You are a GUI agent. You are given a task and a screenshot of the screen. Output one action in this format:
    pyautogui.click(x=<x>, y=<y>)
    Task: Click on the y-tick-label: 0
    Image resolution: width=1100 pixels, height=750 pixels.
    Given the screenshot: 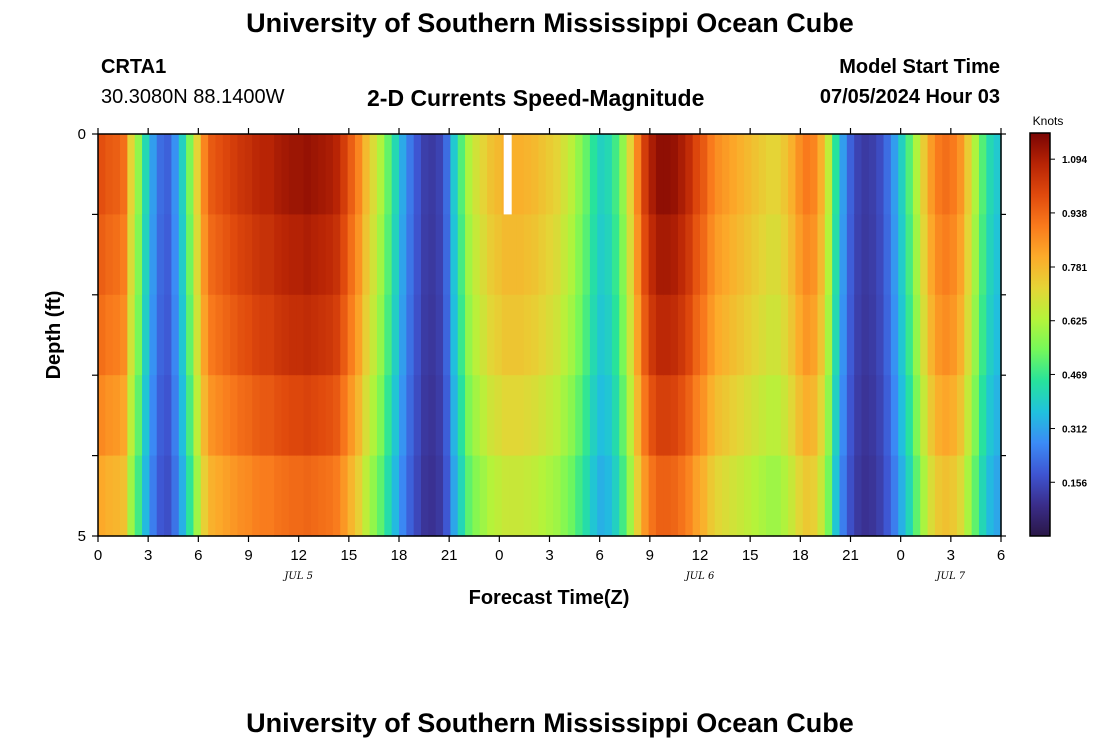 What is the action you would take?
    pyautogui.click(x=82, y=134)
    